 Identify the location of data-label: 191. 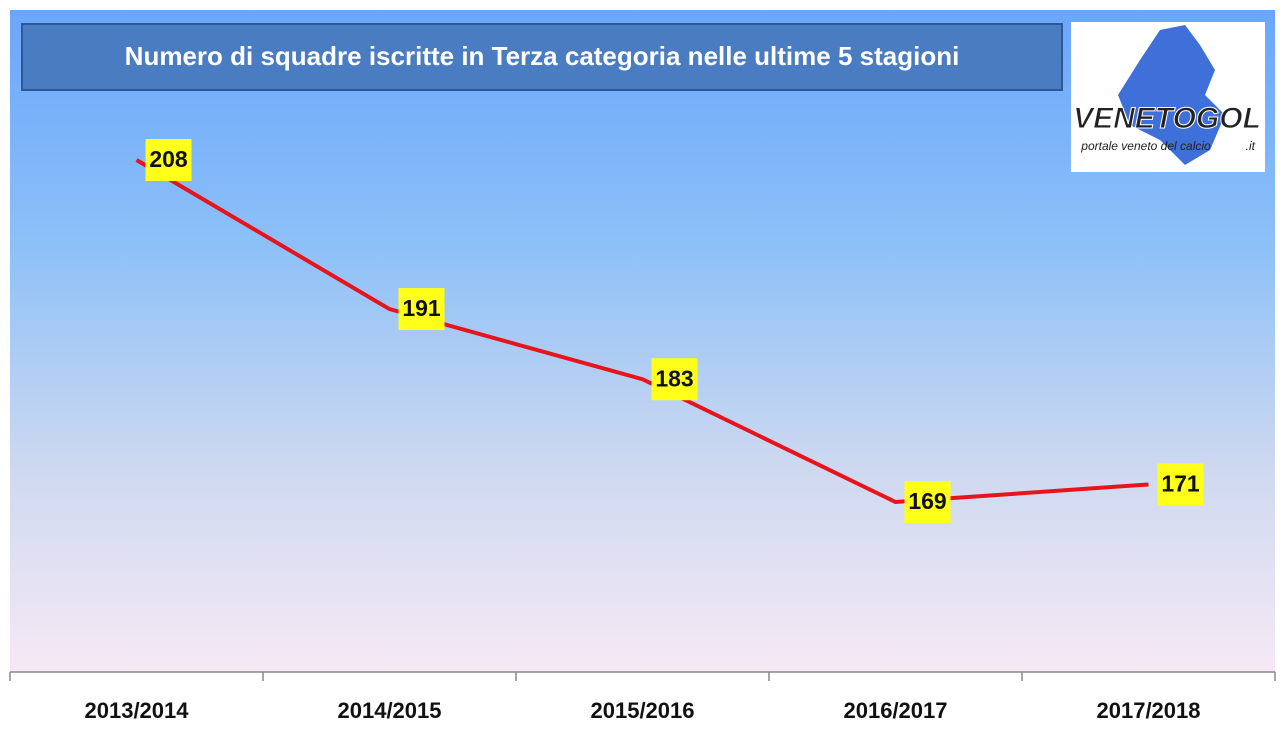
(421, 308).